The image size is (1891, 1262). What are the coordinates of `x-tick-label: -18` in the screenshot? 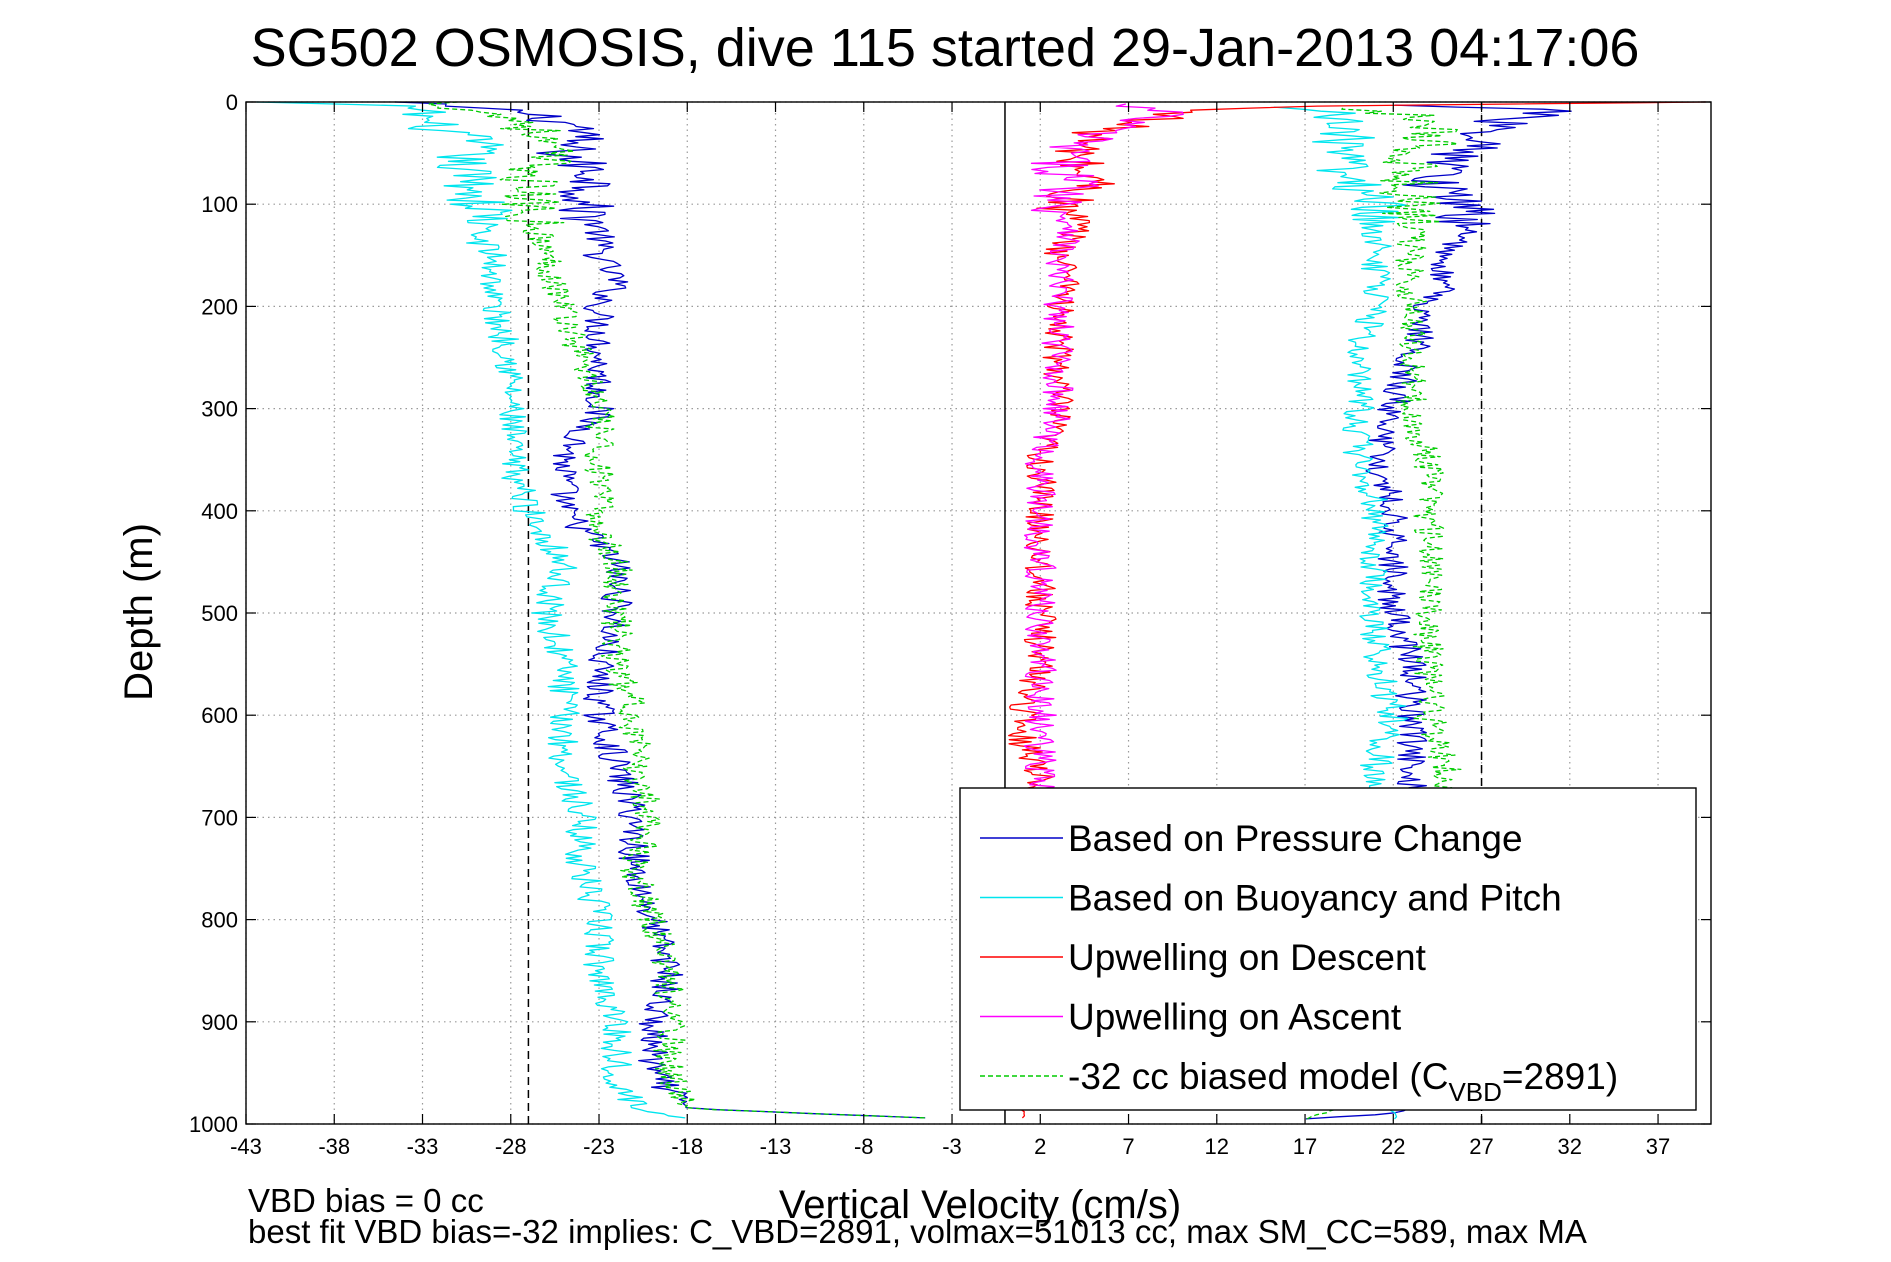 It's located at (687, 1146).